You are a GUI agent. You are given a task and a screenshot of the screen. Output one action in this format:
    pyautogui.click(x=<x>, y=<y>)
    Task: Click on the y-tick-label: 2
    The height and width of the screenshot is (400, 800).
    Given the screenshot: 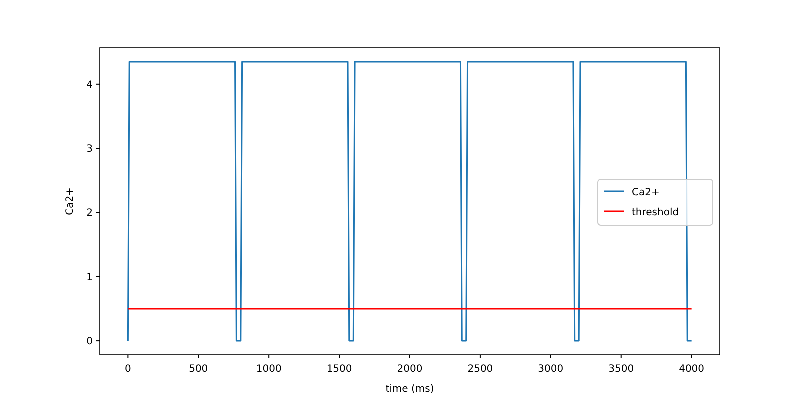 What is the action you would take?
    pyautogui.click(x=89, y=214)
    